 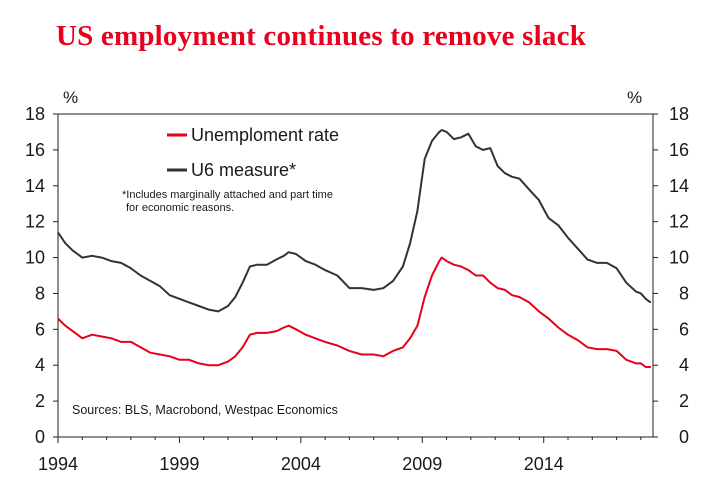 I want to click on right-tick-label: 4, so click(x=684, y=365).